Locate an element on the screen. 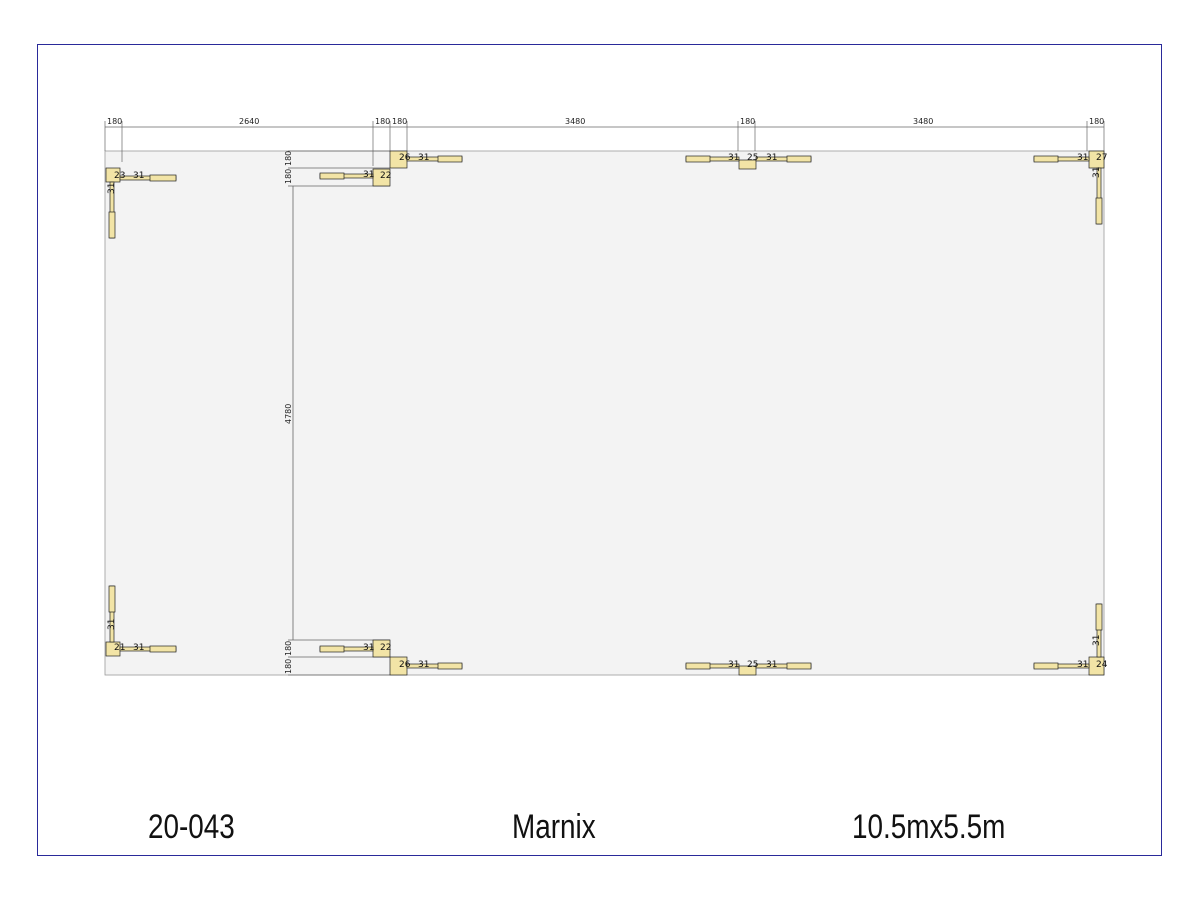 The image size is (1200, 900). label-tr-post: 27 is located at coordinates (1101, 158).